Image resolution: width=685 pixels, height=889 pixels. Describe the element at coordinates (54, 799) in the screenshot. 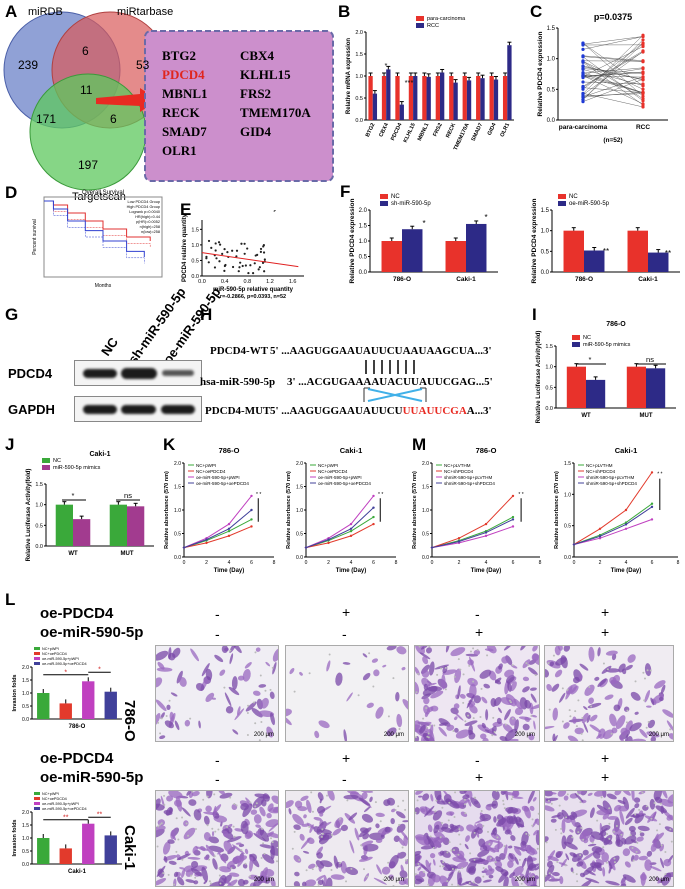

I see `legend-label: NC+oePDCD4` at that location.